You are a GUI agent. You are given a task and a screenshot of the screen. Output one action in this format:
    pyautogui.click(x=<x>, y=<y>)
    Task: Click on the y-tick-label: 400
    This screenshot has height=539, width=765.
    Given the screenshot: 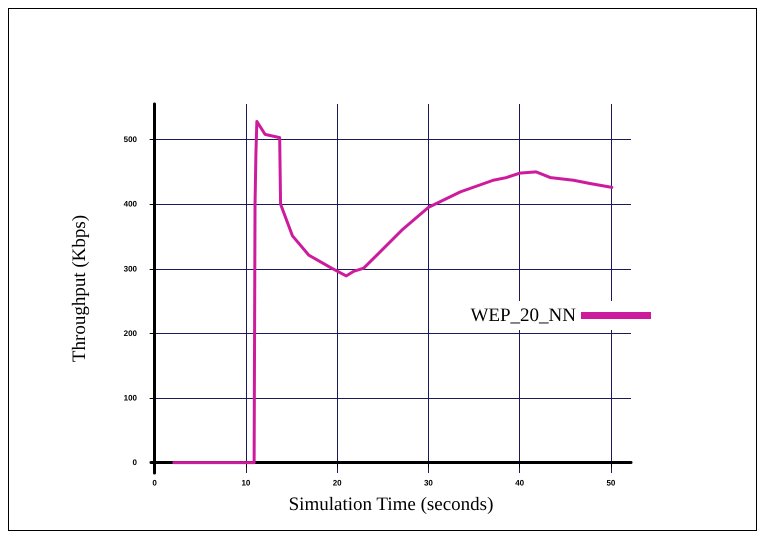 What is the action you would take?
    pyautogui.click(x=131, y=204)
    